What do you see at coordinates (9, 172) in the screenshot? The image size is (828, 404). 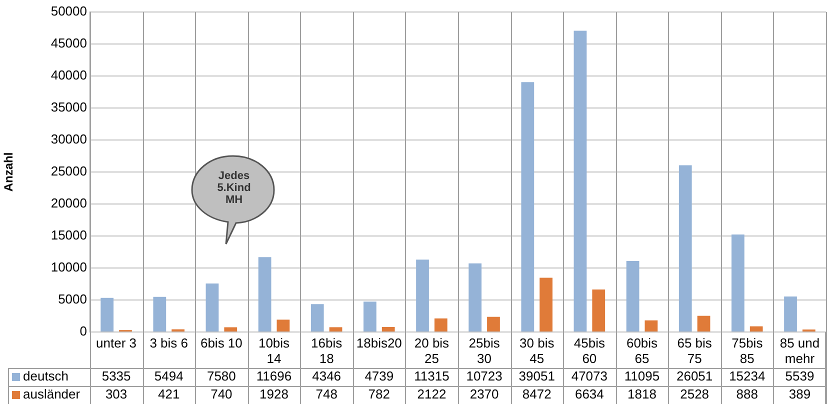 I see `y-axis-title: Anzahl` at bounding box center [9, 172].